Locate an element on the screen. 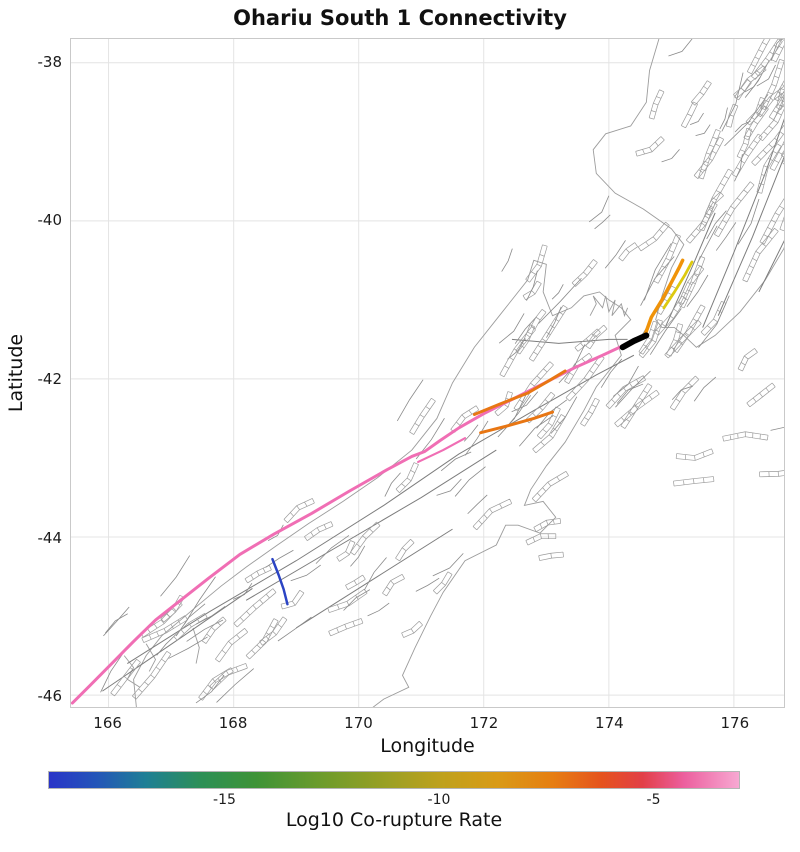  trace-south-westland-blue is located at coordinates (280, 581).